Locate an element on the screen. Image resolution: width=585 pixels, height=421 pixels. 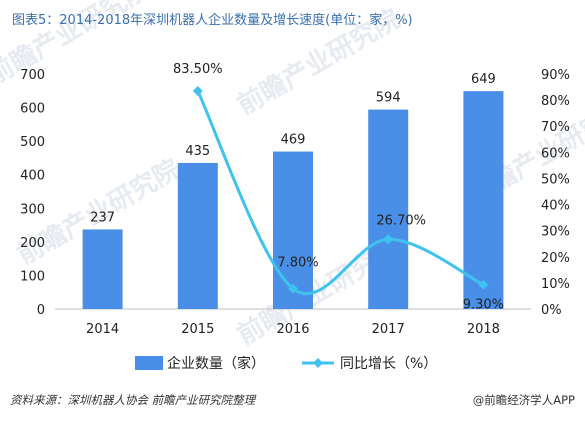
y-left-tick-label: 300 is located at coordinates (32, 209).